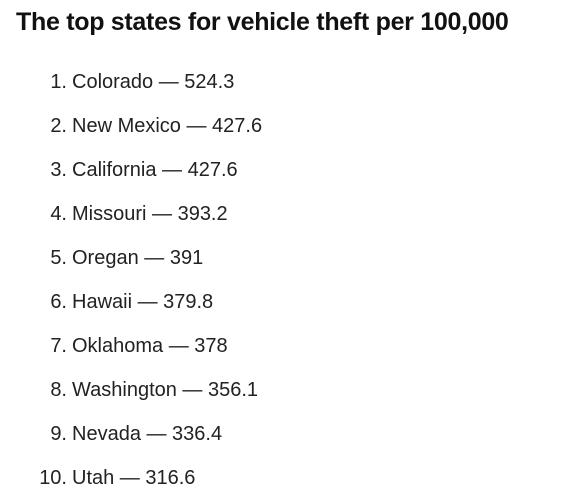 This screenshot has height=503, width=573. Describe the element at coordinates (58, 390) in the screenshot. I see `item-number: 8.` at that location.